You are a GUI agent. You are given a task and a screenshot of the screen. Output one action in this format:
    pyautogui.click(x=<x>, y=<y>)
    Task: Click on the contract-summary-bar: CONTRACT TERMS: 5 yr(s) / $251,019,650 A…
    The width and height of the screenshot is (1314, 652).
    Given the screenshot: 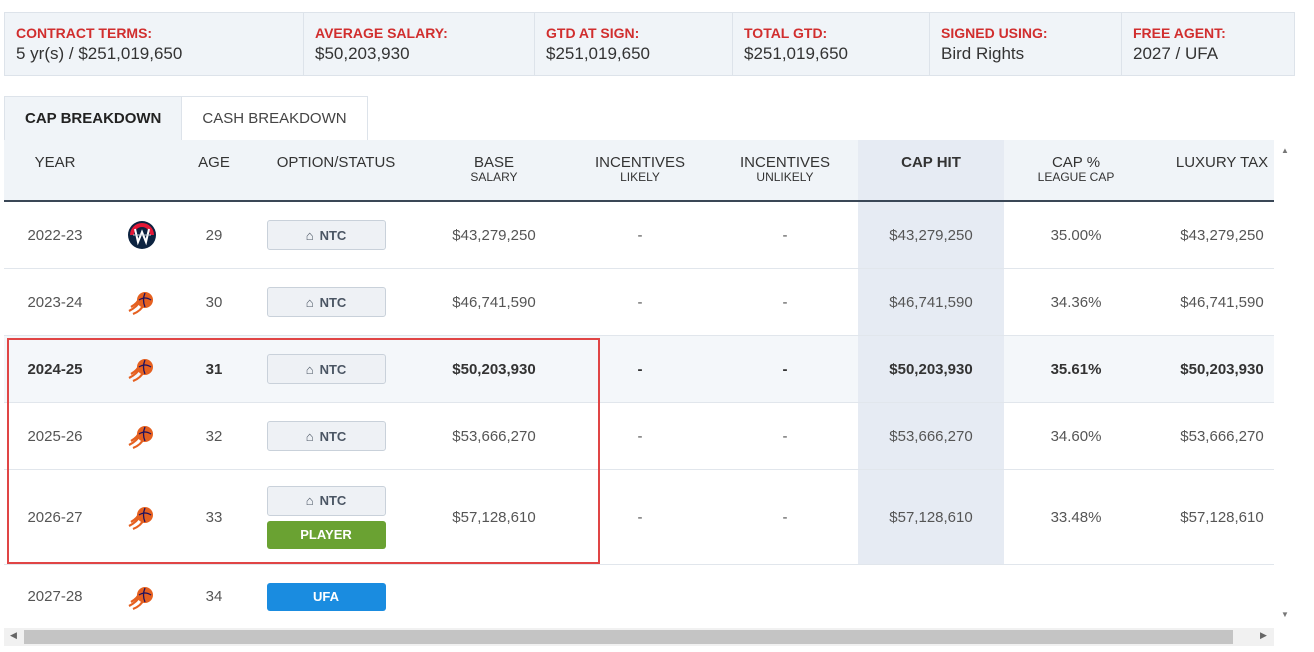 What is the action you would take?
    pyautogui.click(x=649, y=44)
    